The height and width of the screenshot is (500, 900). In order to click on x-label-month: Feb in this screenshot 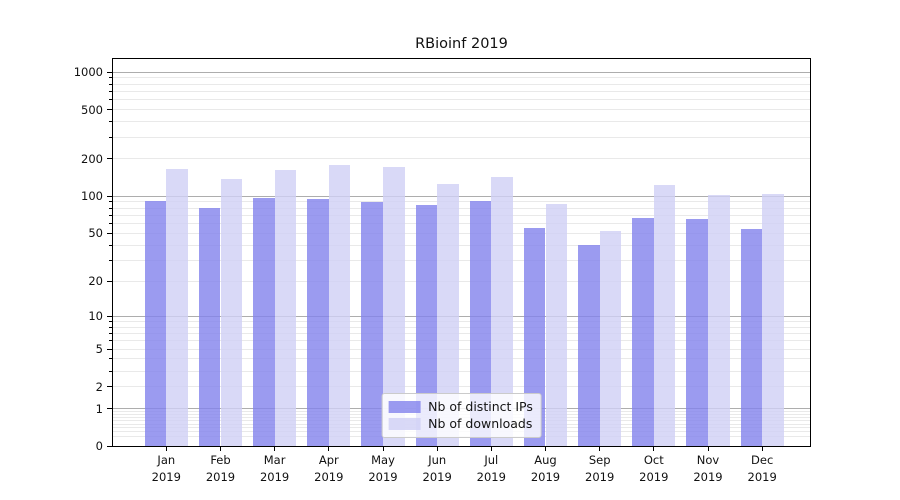, I will do `click(220, 460)`.